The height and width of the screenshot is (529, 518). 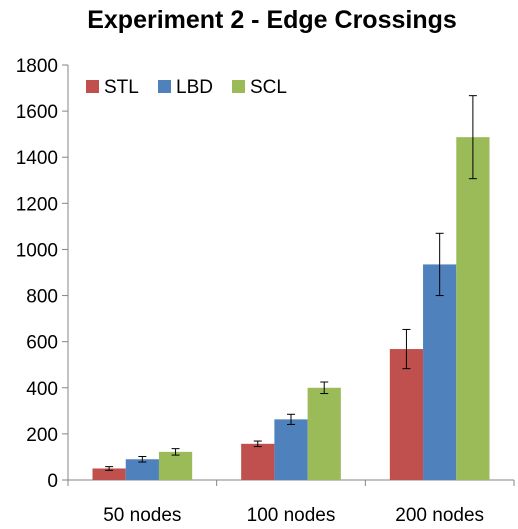 What do you see at coordinates (194, 87) in the screenshot?
I see `legend-label: LBD` at bounding box center [194, 87].